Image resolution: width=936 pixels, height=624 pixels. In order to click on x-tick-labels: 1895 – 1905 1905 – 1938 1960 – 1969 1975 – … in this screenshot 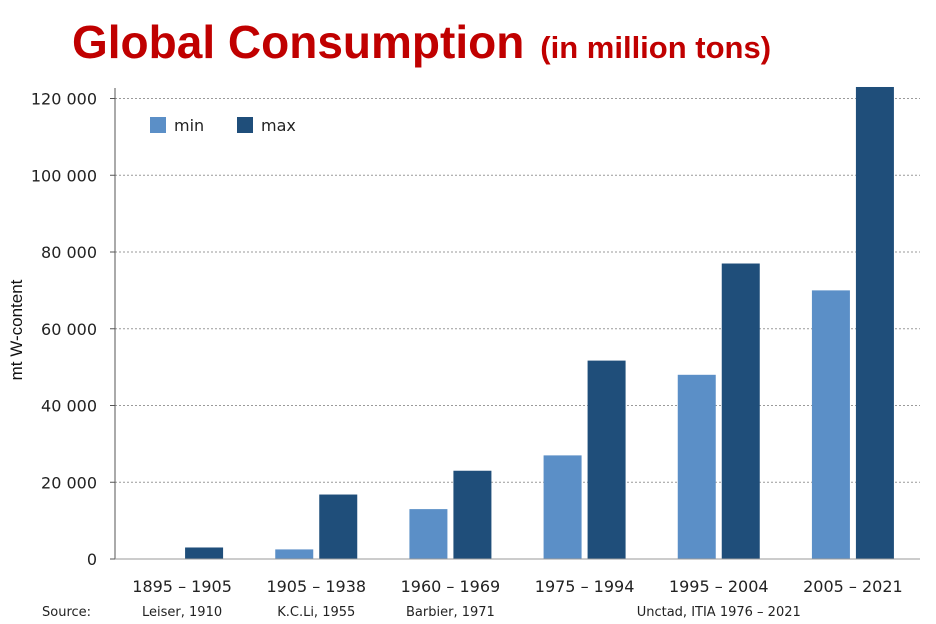, I will do `click(517, 586)`.